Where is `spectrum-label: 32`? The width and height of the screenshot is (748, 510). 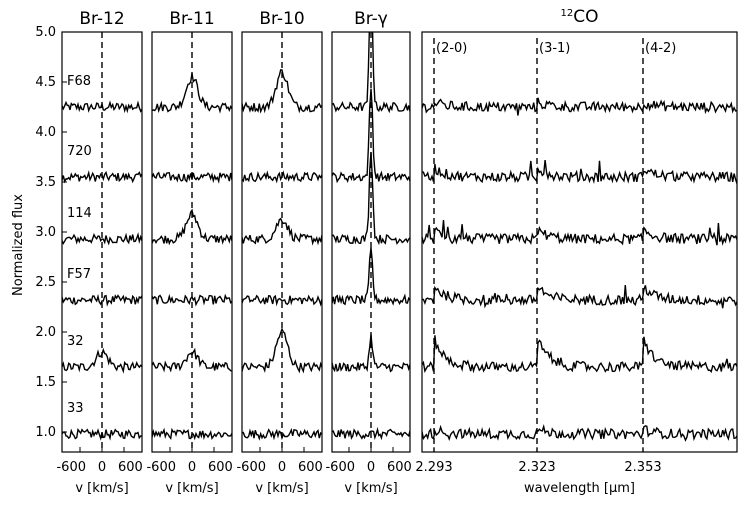
spectrum-label: 32 is located at coordinates (75, 341).